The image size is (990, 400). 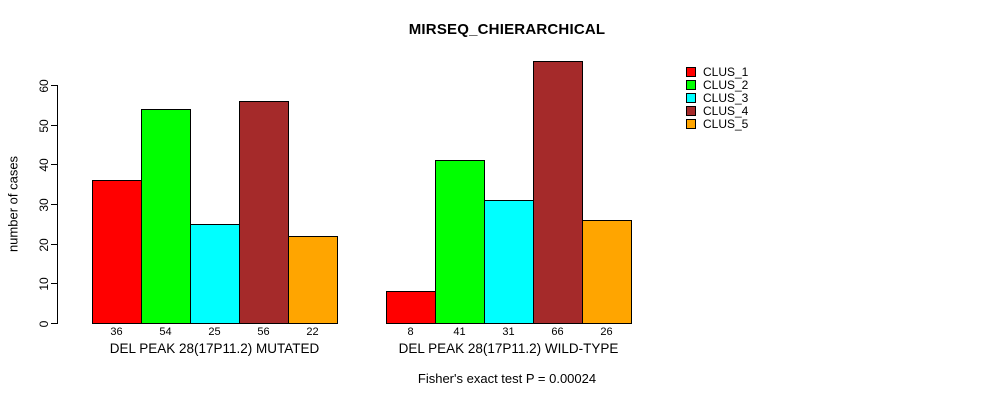 I want to click on y-tick-label: 40, so click(x=44, y=164).